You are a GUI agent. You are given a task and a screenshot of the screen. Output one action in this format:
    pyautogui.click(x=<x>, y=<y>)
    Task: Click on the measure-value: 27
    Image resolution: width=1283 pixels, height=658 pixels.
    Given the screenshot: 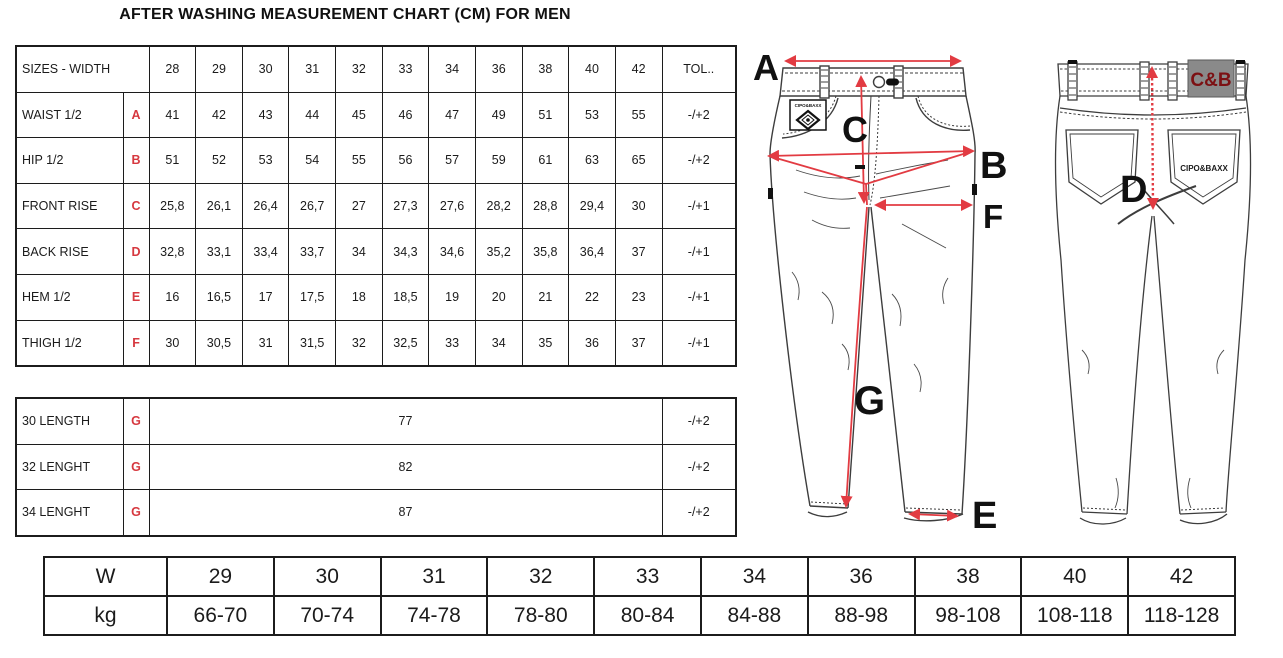 What is the action you would take?
    pyautogui.click(x=359, y=206)
    